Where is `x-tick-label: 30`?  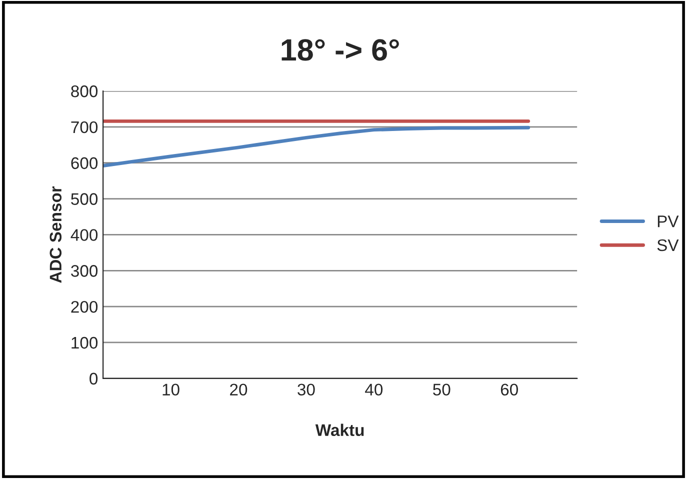
x-tick-label: 30 is located at coordinates (306, 390).